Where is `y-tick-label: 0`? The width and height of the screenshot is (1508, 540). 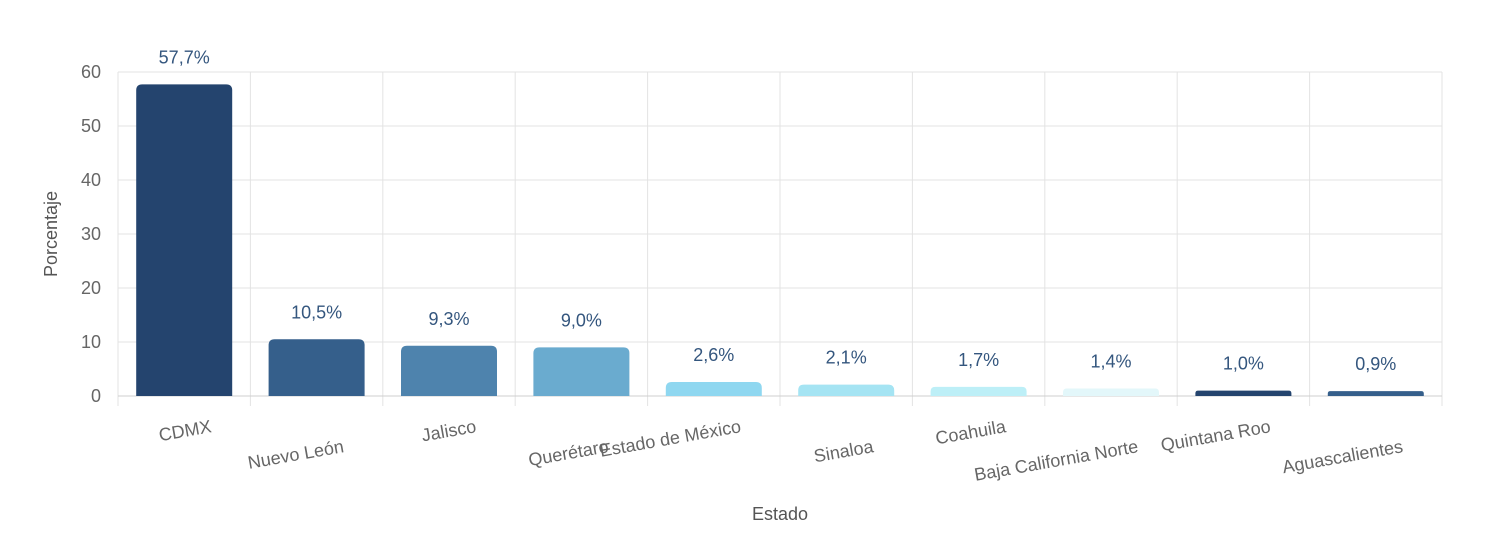 y-tick-label: 0 is located at coordinates (96, 396).